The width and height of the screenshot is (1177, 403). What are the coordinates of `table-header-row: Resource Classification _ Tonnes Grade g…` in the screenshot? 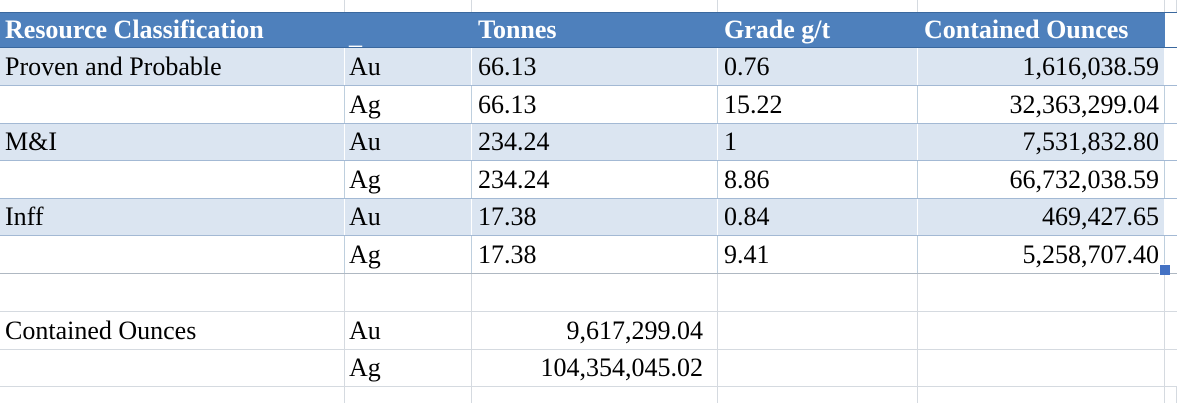 It's located at (588, 30).